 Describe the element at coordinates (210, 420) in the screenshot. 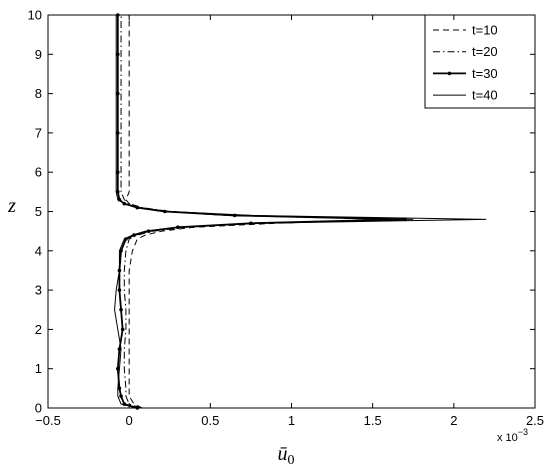

I see `x-tick-label: 0.5` at that location.